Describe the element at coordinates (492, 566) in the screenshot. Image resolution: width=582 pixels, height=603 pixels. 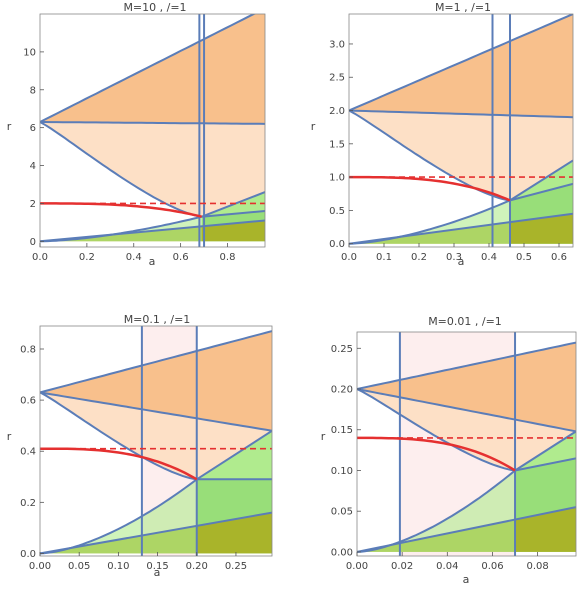
I see `x-tick-label: 0.06` at that location.